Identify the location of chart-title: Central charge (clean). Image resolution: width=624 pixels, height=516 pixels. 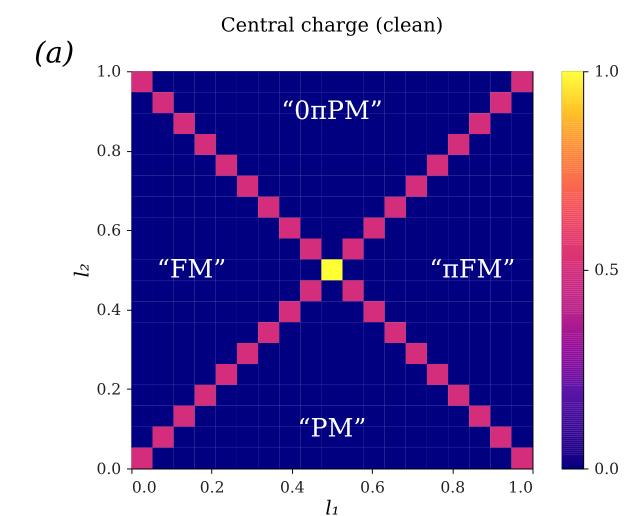
(332, 24).